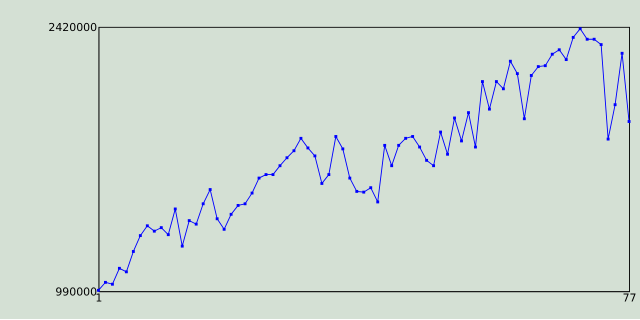  I want to click on x-tick-label: 1, so click(98, 298).